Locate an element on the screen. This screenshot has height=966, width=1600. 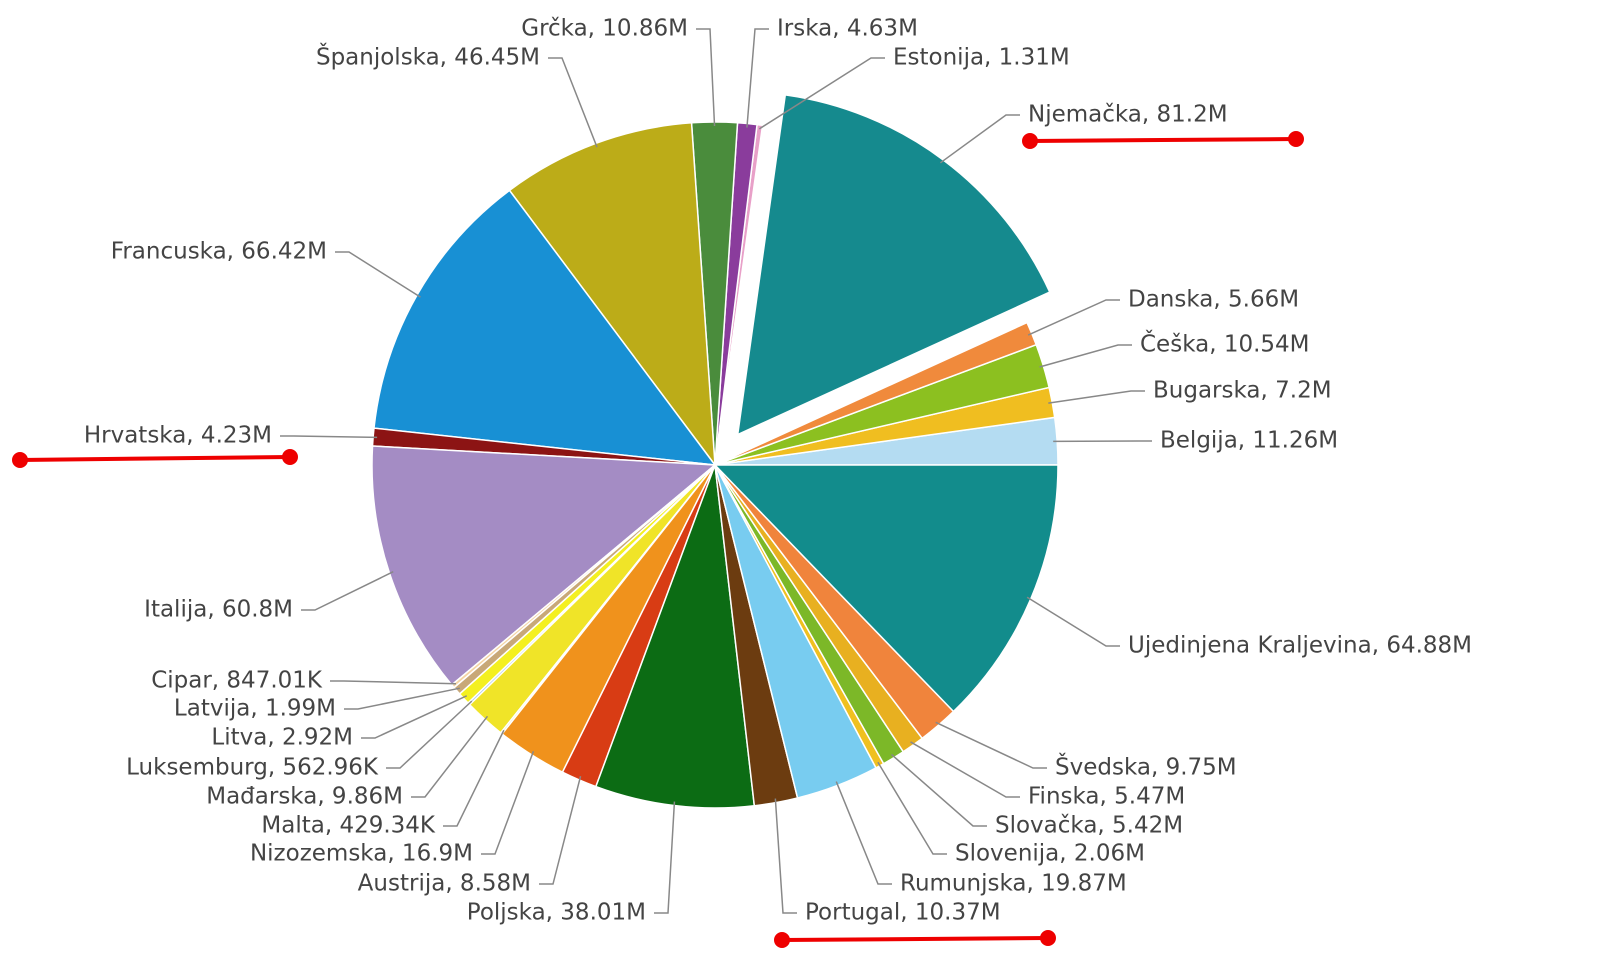
slice-label: Španjolska, 46.45M is located at coordinates (428, 57).